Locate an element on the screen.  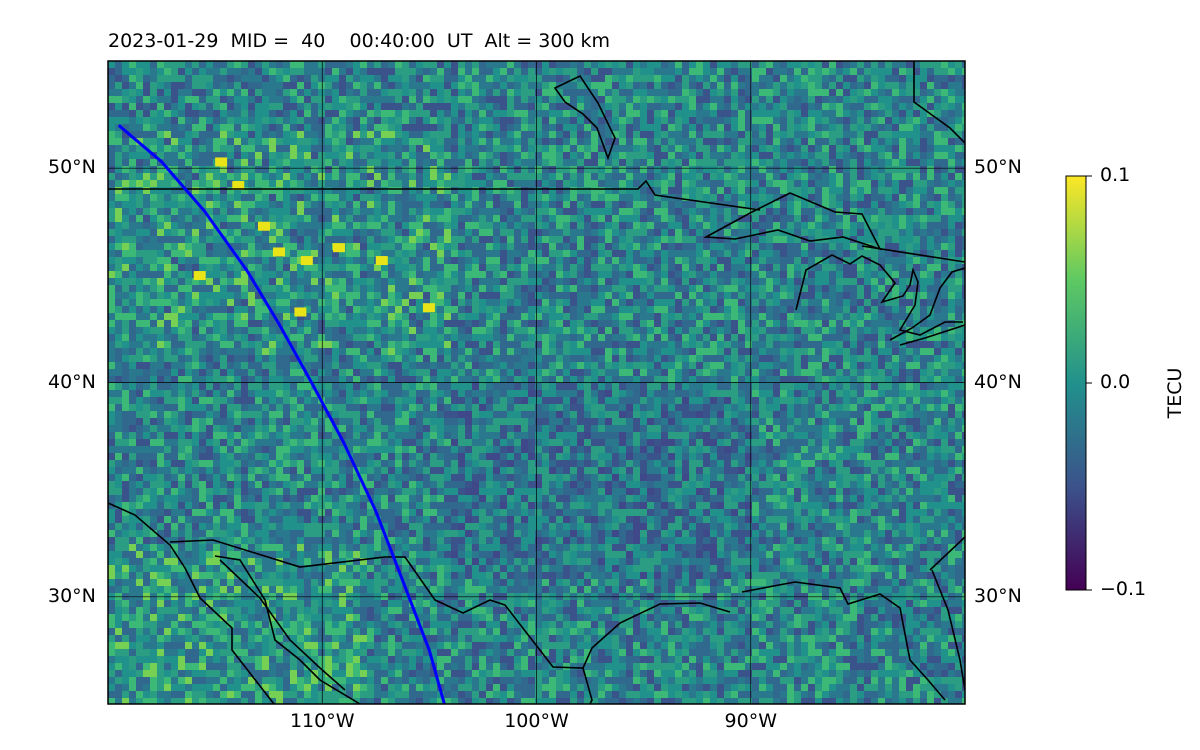
lake-huron-erie is located at coordinates (927, 304).